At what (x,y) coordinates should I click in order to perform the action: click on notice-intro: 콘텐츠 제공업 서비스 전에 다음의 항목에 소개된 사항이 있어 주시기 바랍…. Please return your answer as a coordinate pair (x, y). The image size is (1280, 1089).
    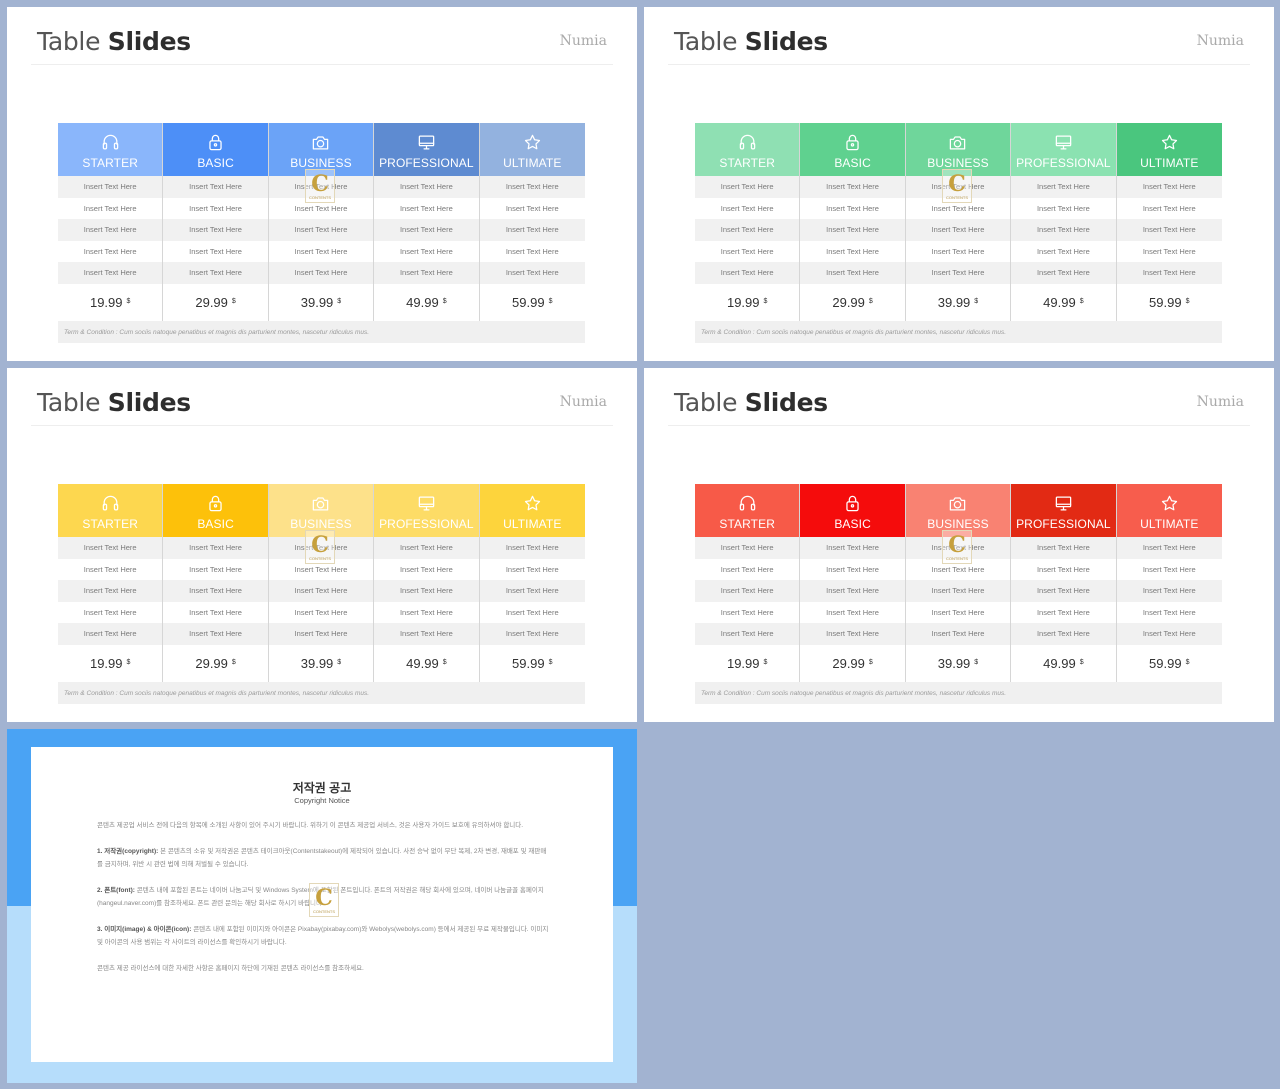
    Looking at the image, I should click on (310, 825).